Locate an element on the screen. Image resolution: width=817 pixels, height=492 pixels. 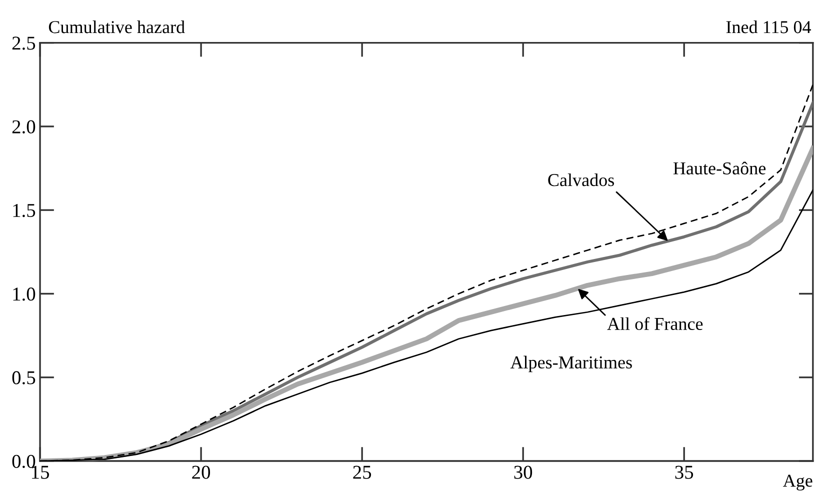
x-tick-label: 15 is located at coordinates (40, 472).